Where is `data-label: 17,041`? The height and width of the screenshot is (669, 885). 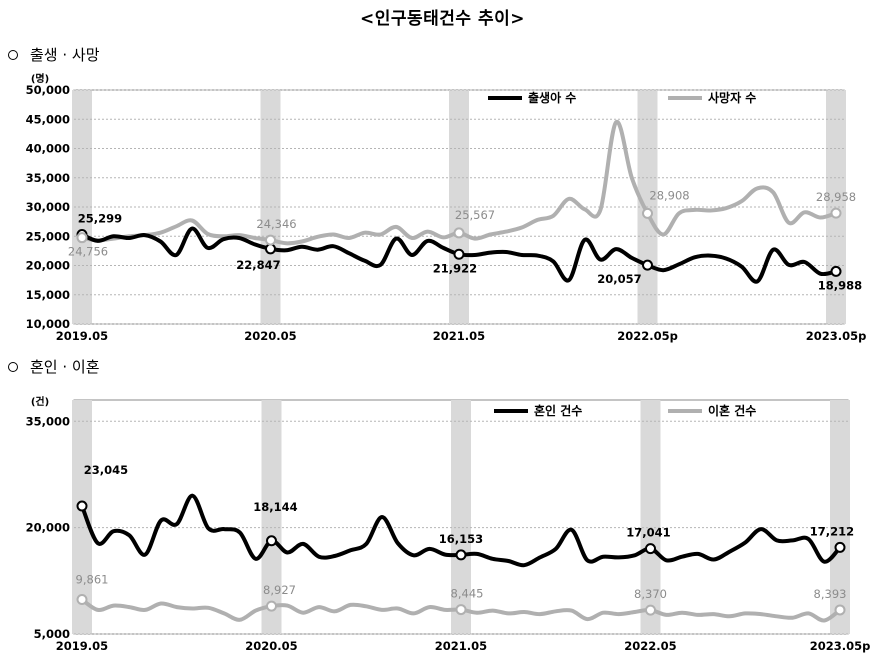
data-label: 17,041 is located at coordinates (648, 533).